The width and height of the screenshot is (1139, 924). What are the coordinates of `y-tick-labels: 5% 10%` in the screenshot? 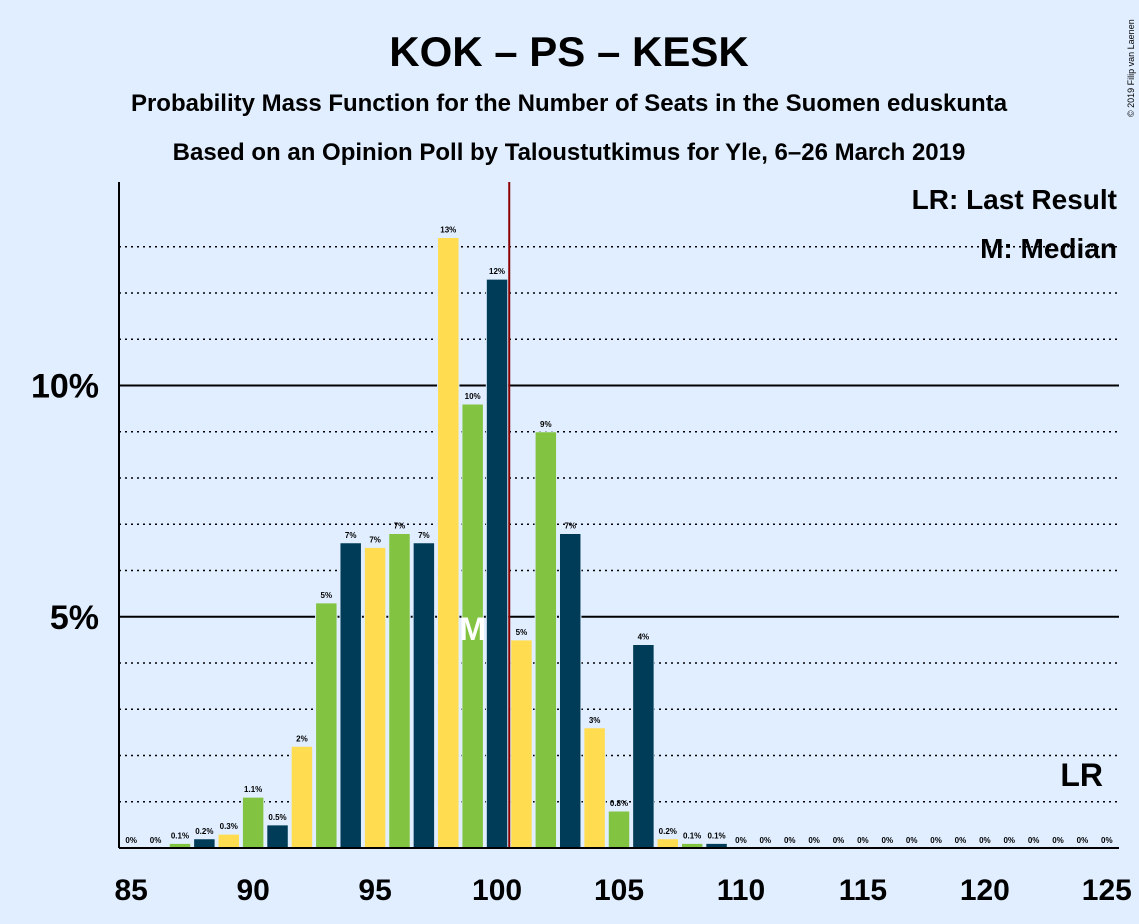 It's located at (65, 502).